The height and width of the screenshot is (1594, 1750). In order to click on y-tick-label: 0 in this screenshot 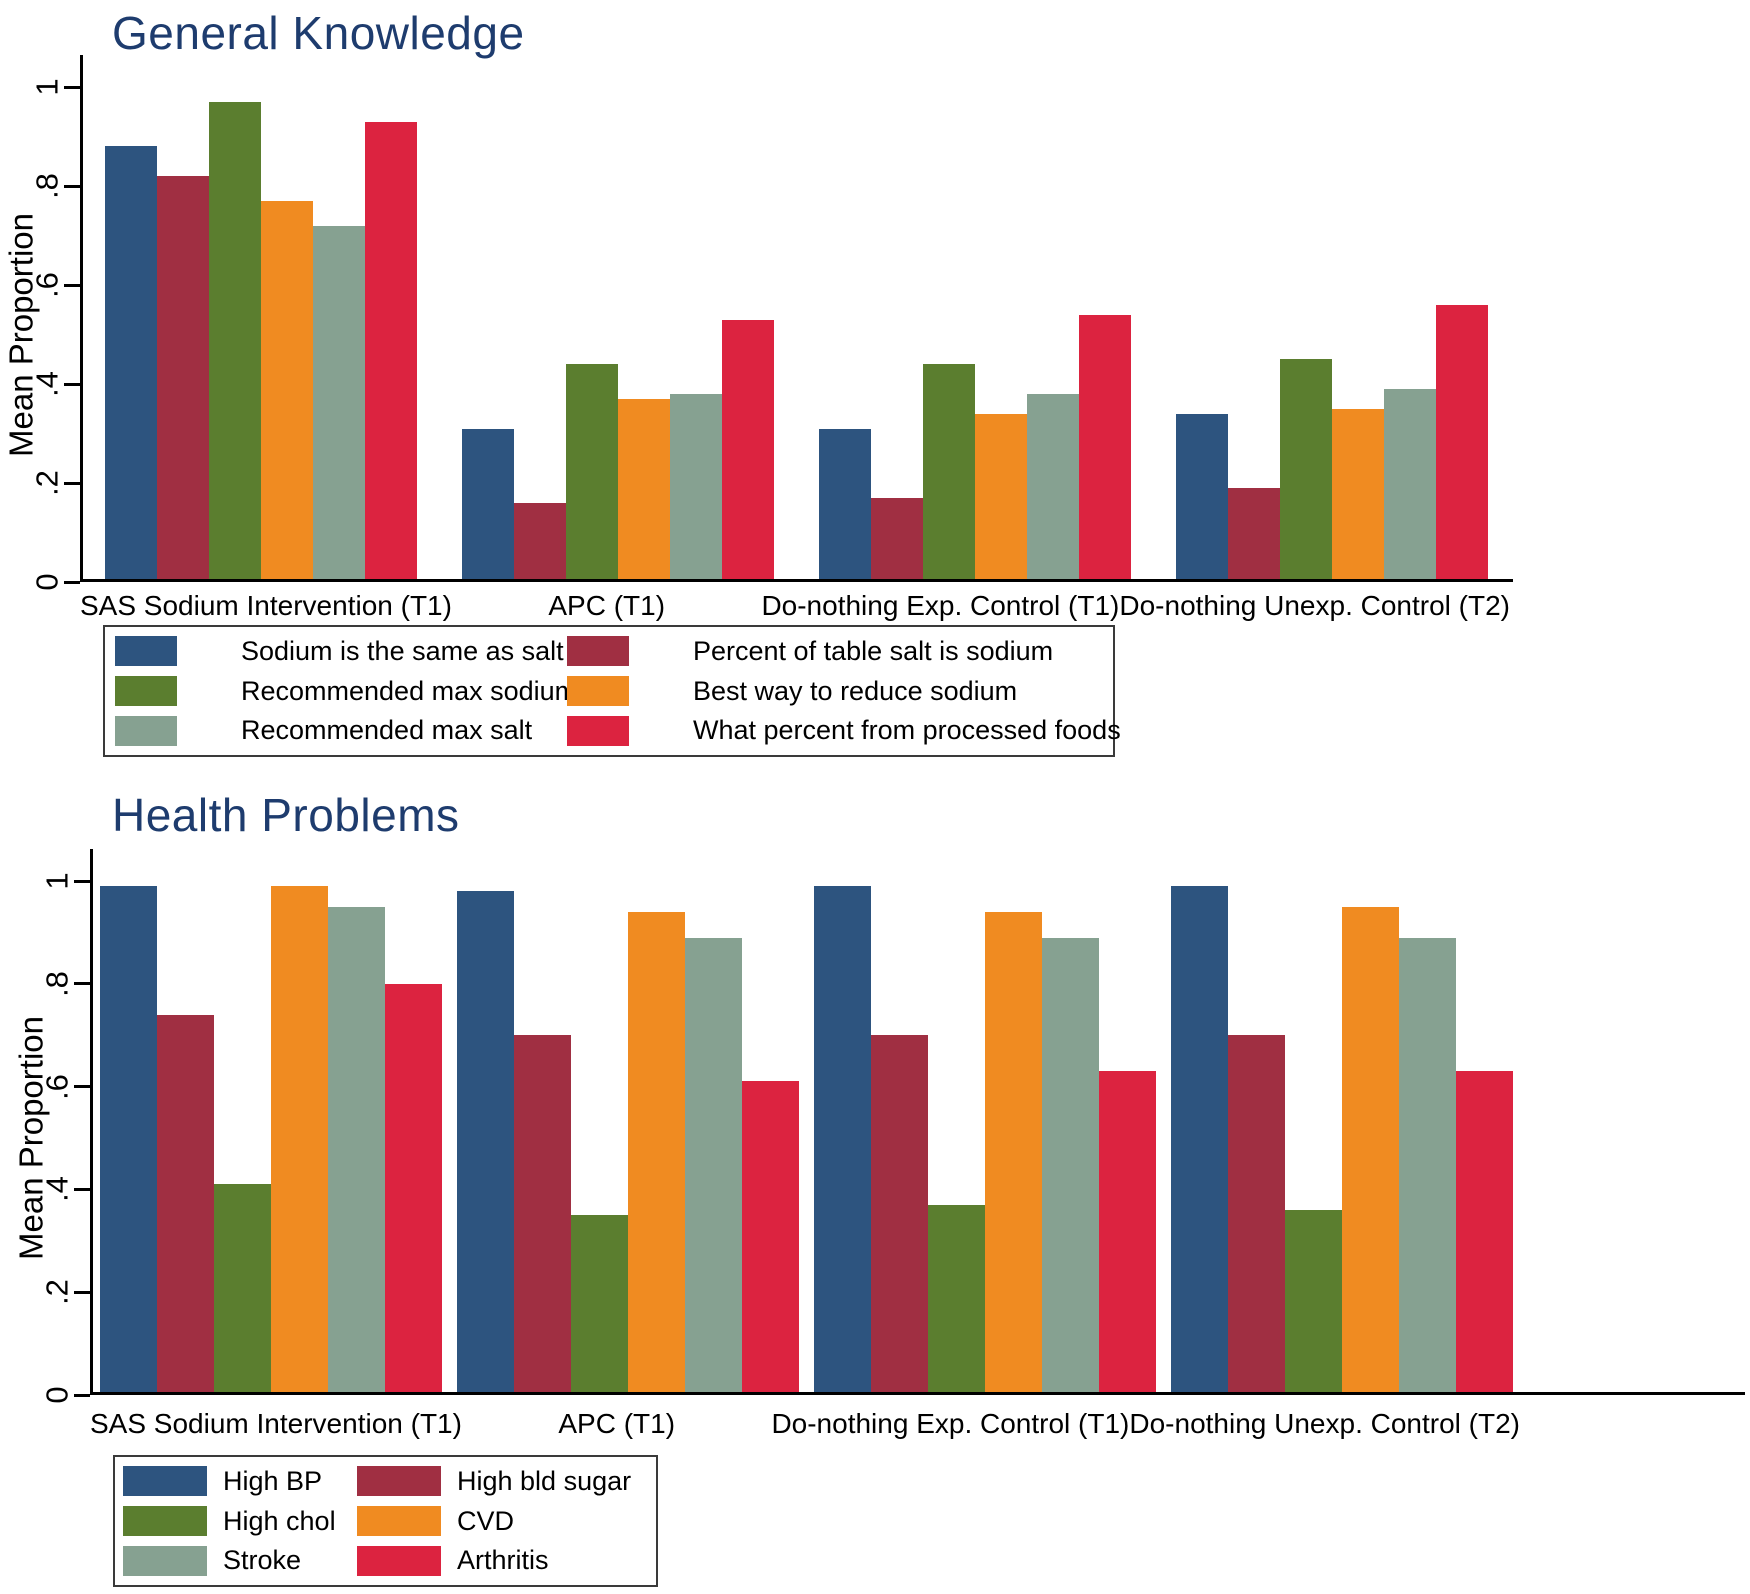, I will do `click(47, 582)`.